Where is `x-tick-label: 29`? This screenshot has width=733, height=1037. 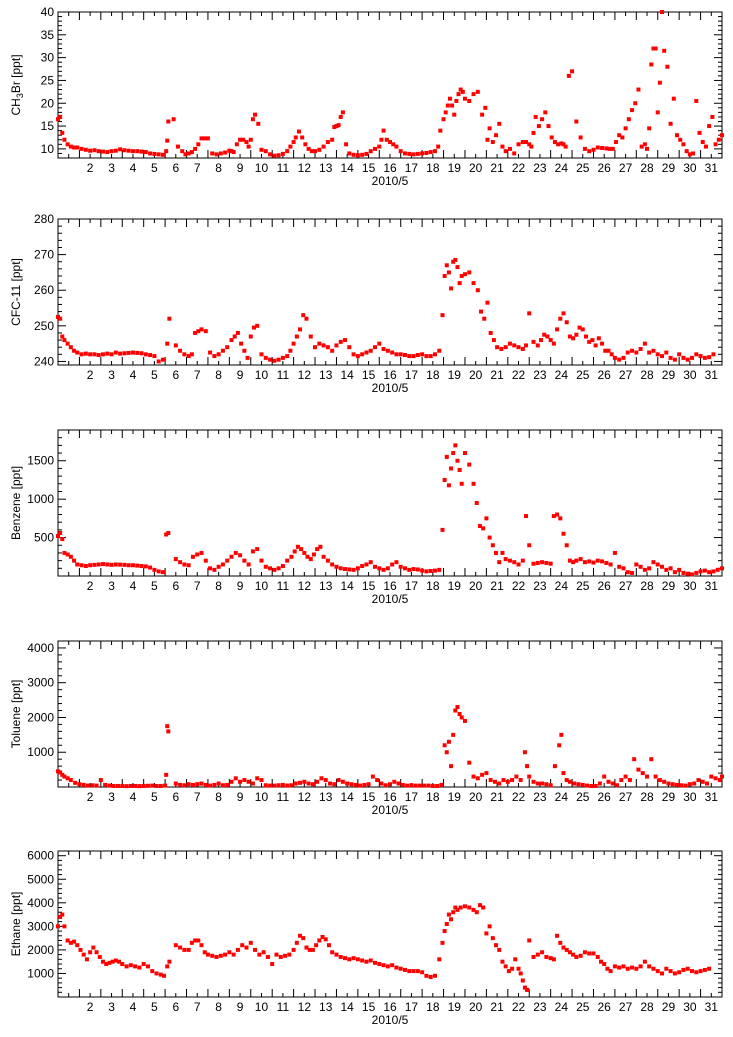 x-tick-label: 29 is located at coordinates (669, 168).